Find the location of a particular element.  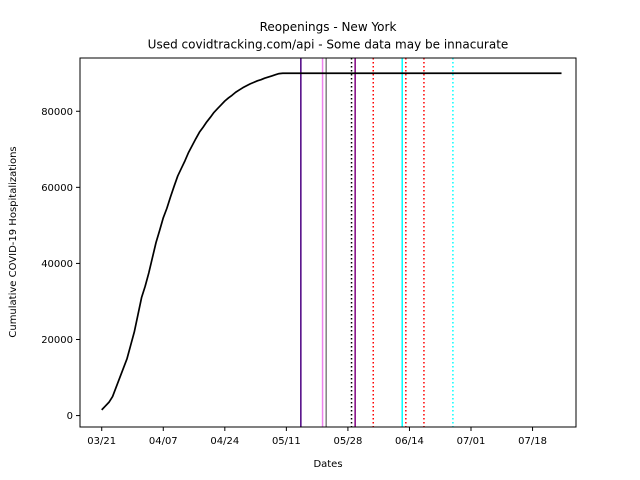

chart-title: Reopenings - New York is located at coordinates (328, 27).